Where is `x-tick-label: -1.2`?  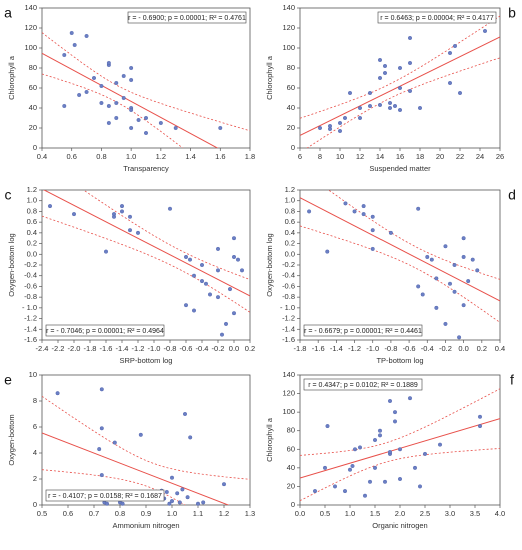
x-tick-label: -1.2 is located at coordinates (138, 348).